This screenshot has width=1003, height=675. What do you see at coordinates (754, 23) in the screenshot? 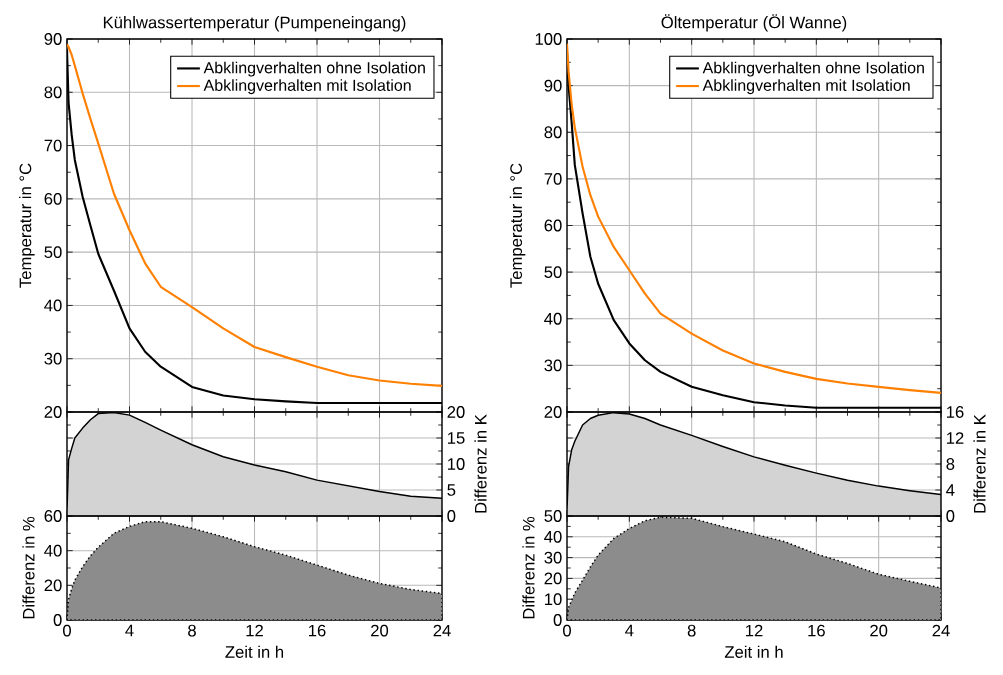
I see `chart-title: Öltemperatur (Öl Wanne)` at bounding box center [754, 23].